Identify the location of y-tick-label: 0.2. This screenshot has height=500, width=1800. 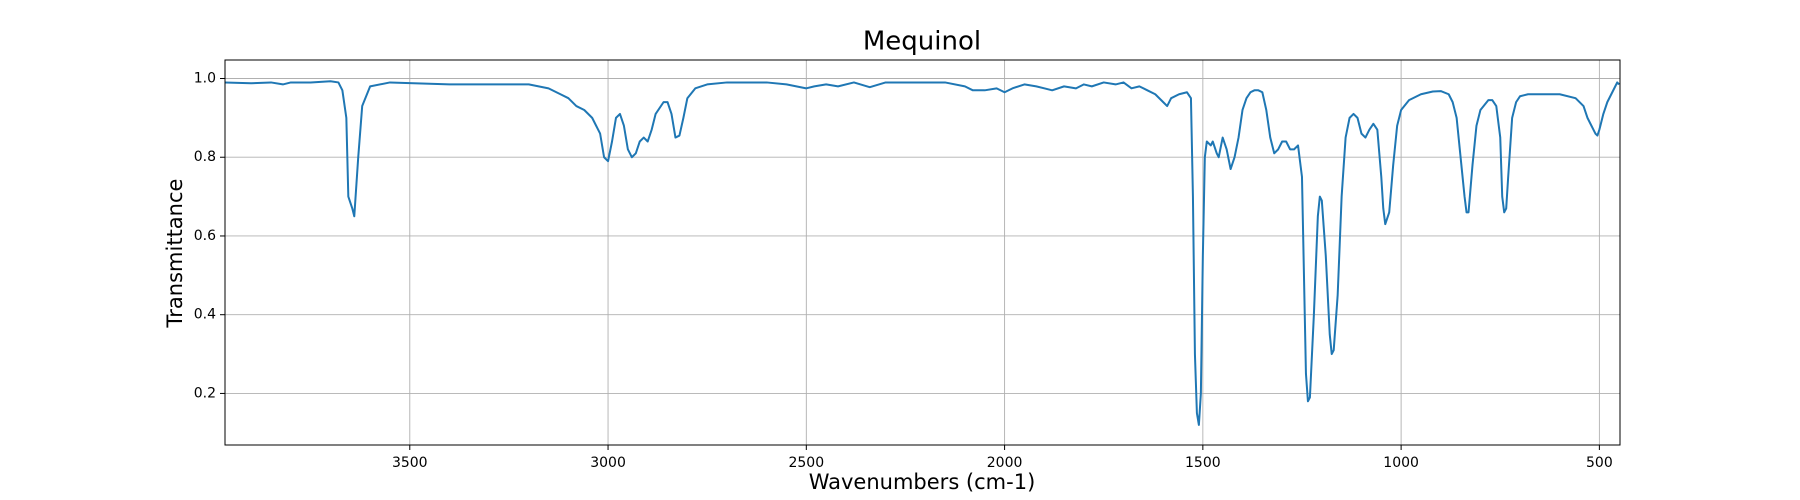
(205, 393).